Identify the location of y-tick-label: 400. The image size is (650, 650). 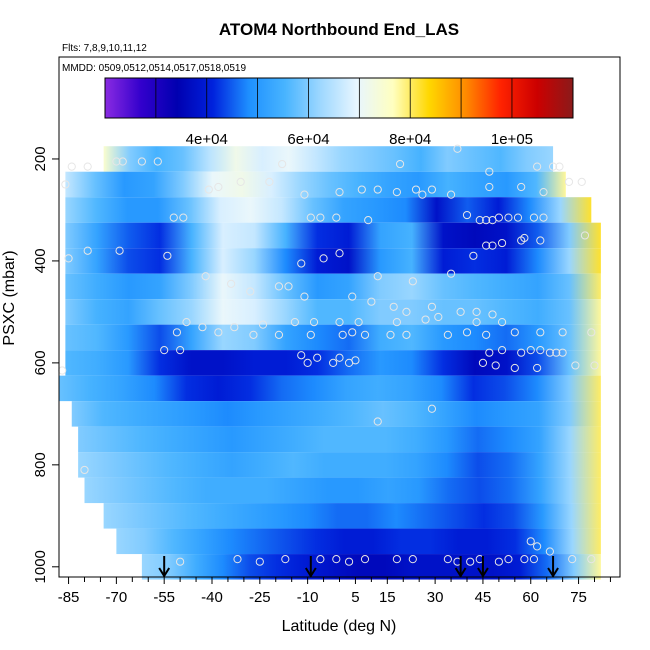
(40, 260).